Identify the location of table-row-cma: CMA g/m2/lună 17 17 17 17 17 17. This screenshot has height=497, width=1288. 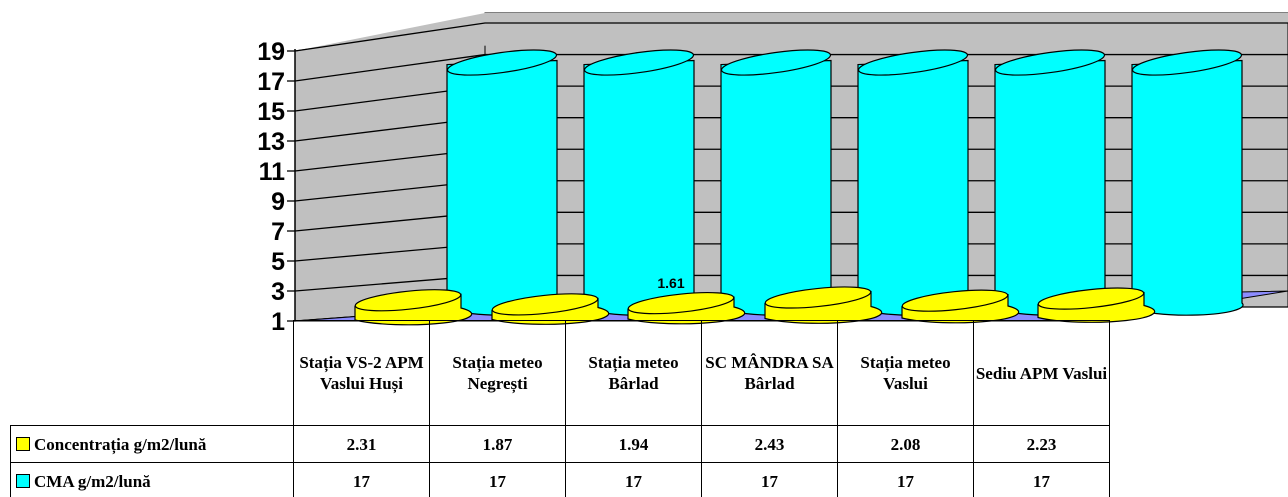
(560, 479).